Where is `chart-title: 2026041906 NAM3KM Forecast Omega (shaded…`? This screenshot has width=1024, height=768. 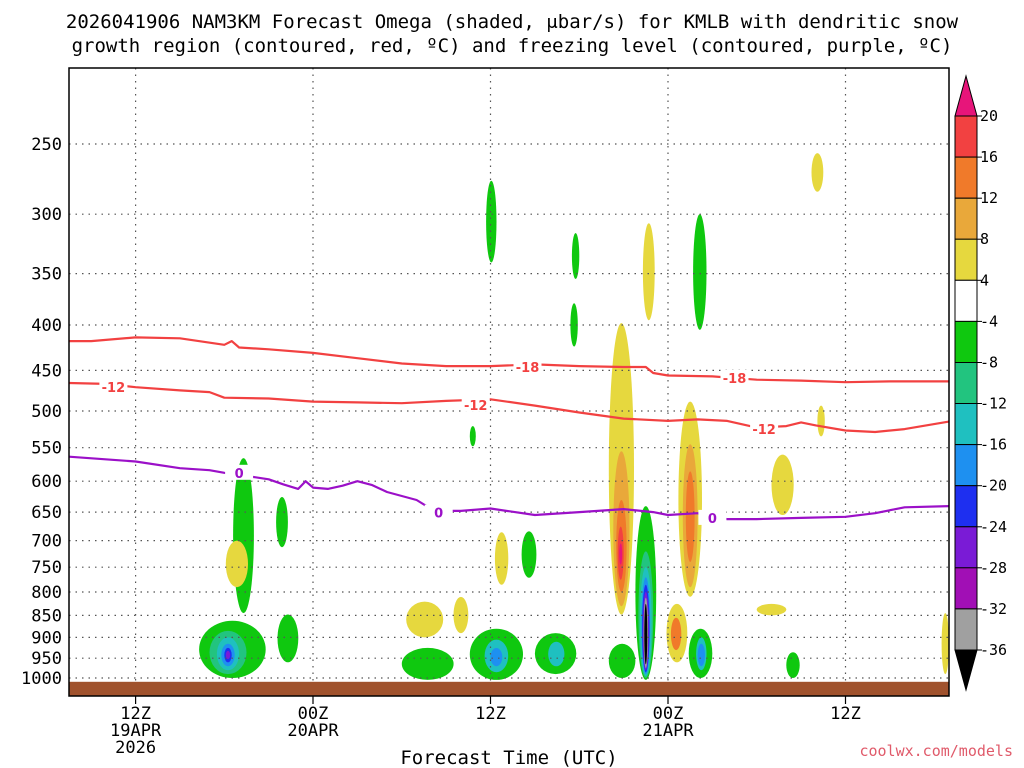
chart-title: 2026041906 NAM3KM Forecast Omega (shaded… is located at coordinates (512, 34).